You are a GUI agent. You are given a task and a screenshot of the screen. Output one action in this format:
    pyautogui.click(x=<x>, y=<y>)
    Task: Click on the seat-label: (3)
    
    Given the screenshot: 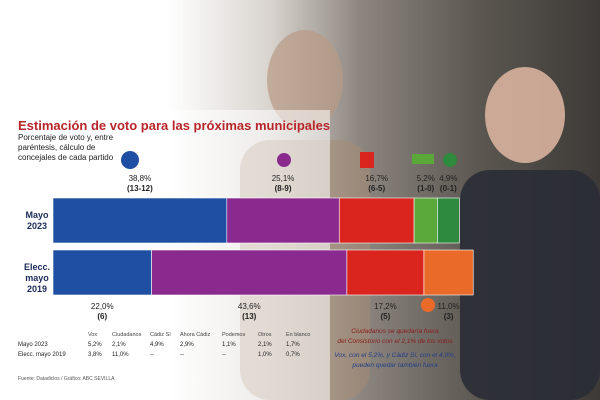 What is the action you would take?
    pyautogui.click(x=448, y=316)
    